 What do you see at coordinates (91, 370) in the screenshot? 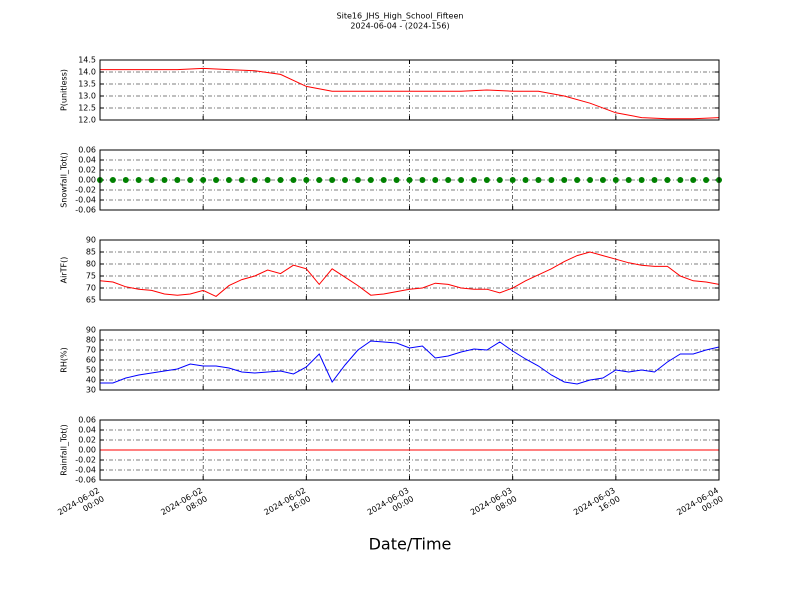
I see `y-tick-label: 50` at bounding box center [91, 370].